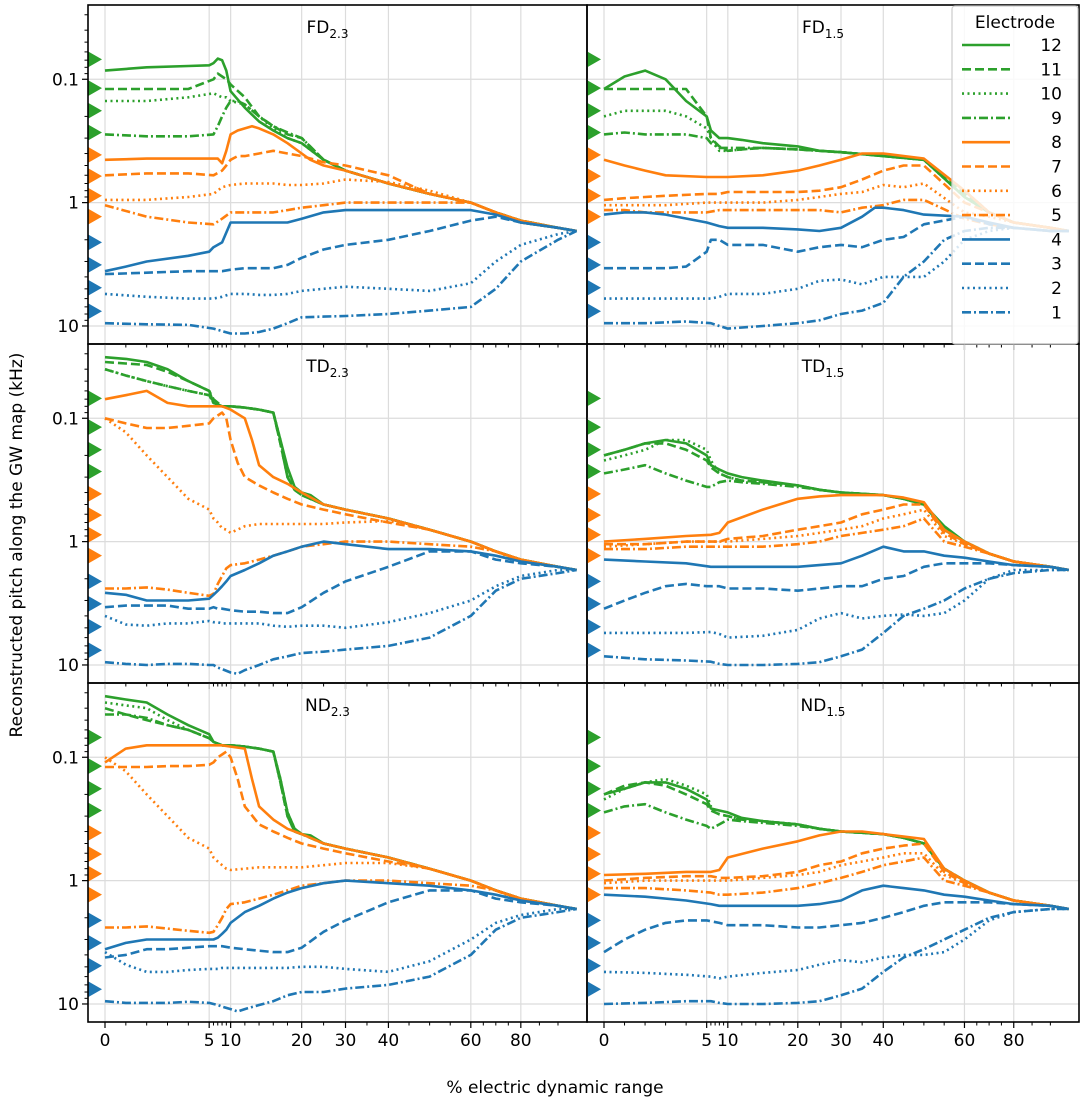  Describe the element at coordinates (1056, 119) in the screenshot. I see `legend-label: 9` at that location.